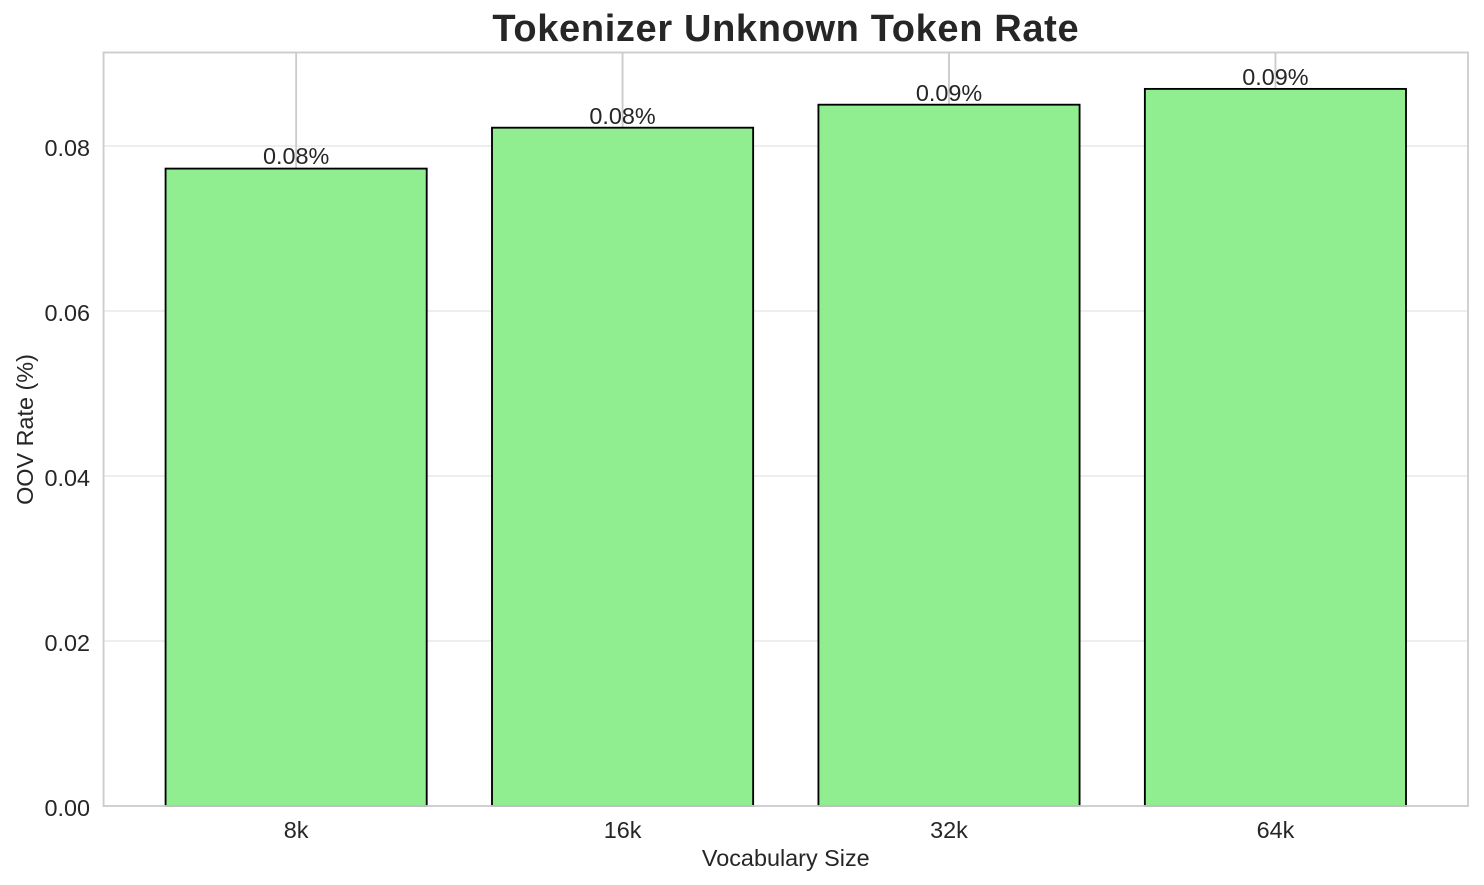 This screenshot has height=885, width=1484. What do you see at coordinates (1276, 830) in the screenshot?
I see `svg-text: 64k` at bounding box center [1276, 830].